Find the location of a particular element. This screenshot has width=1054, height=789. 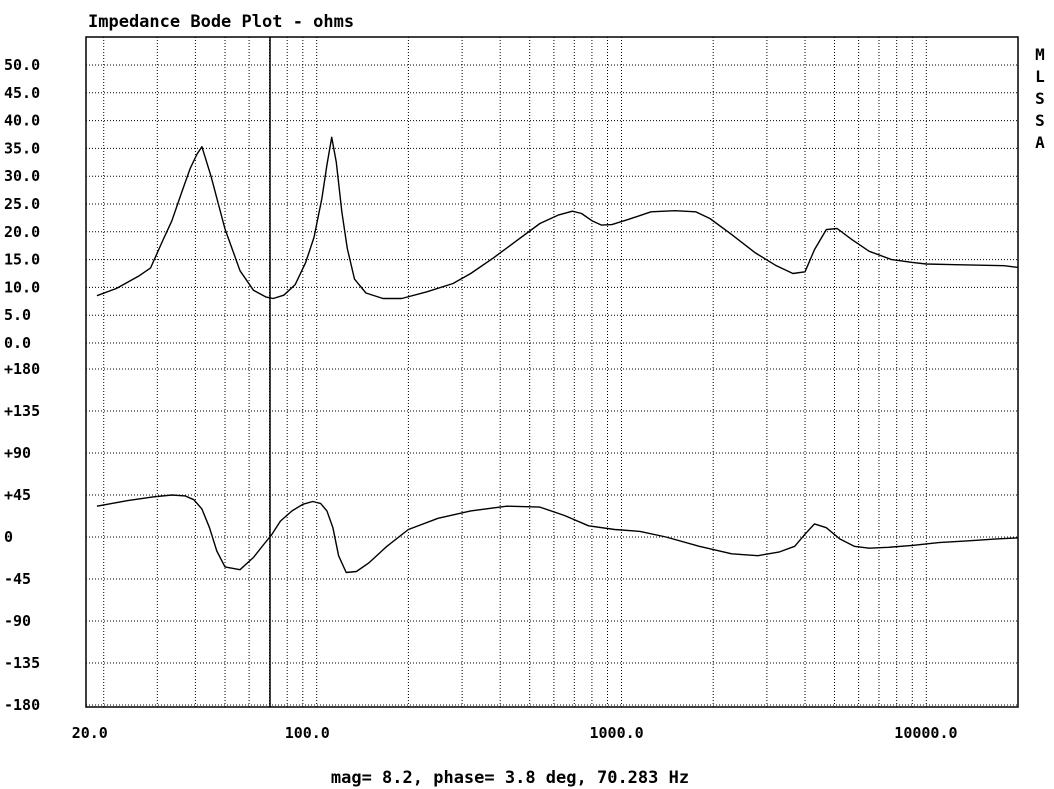

magnitude-tick-label: 30.0 is located at coordinates (22, 176).